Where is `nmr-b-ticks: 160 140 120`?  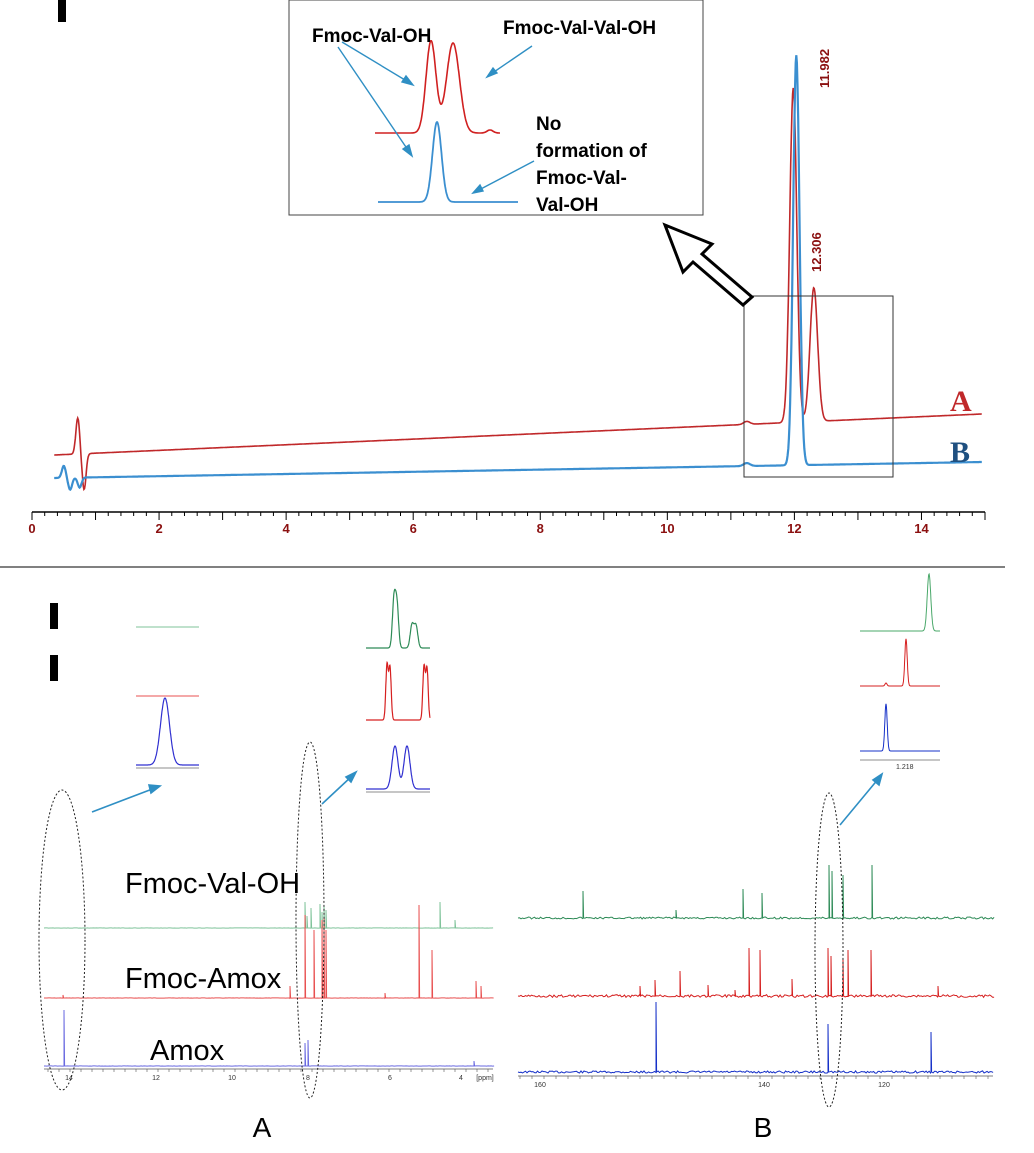 nmr-b-ticks: 160 140 120 is located at coordinates (754, 1082).